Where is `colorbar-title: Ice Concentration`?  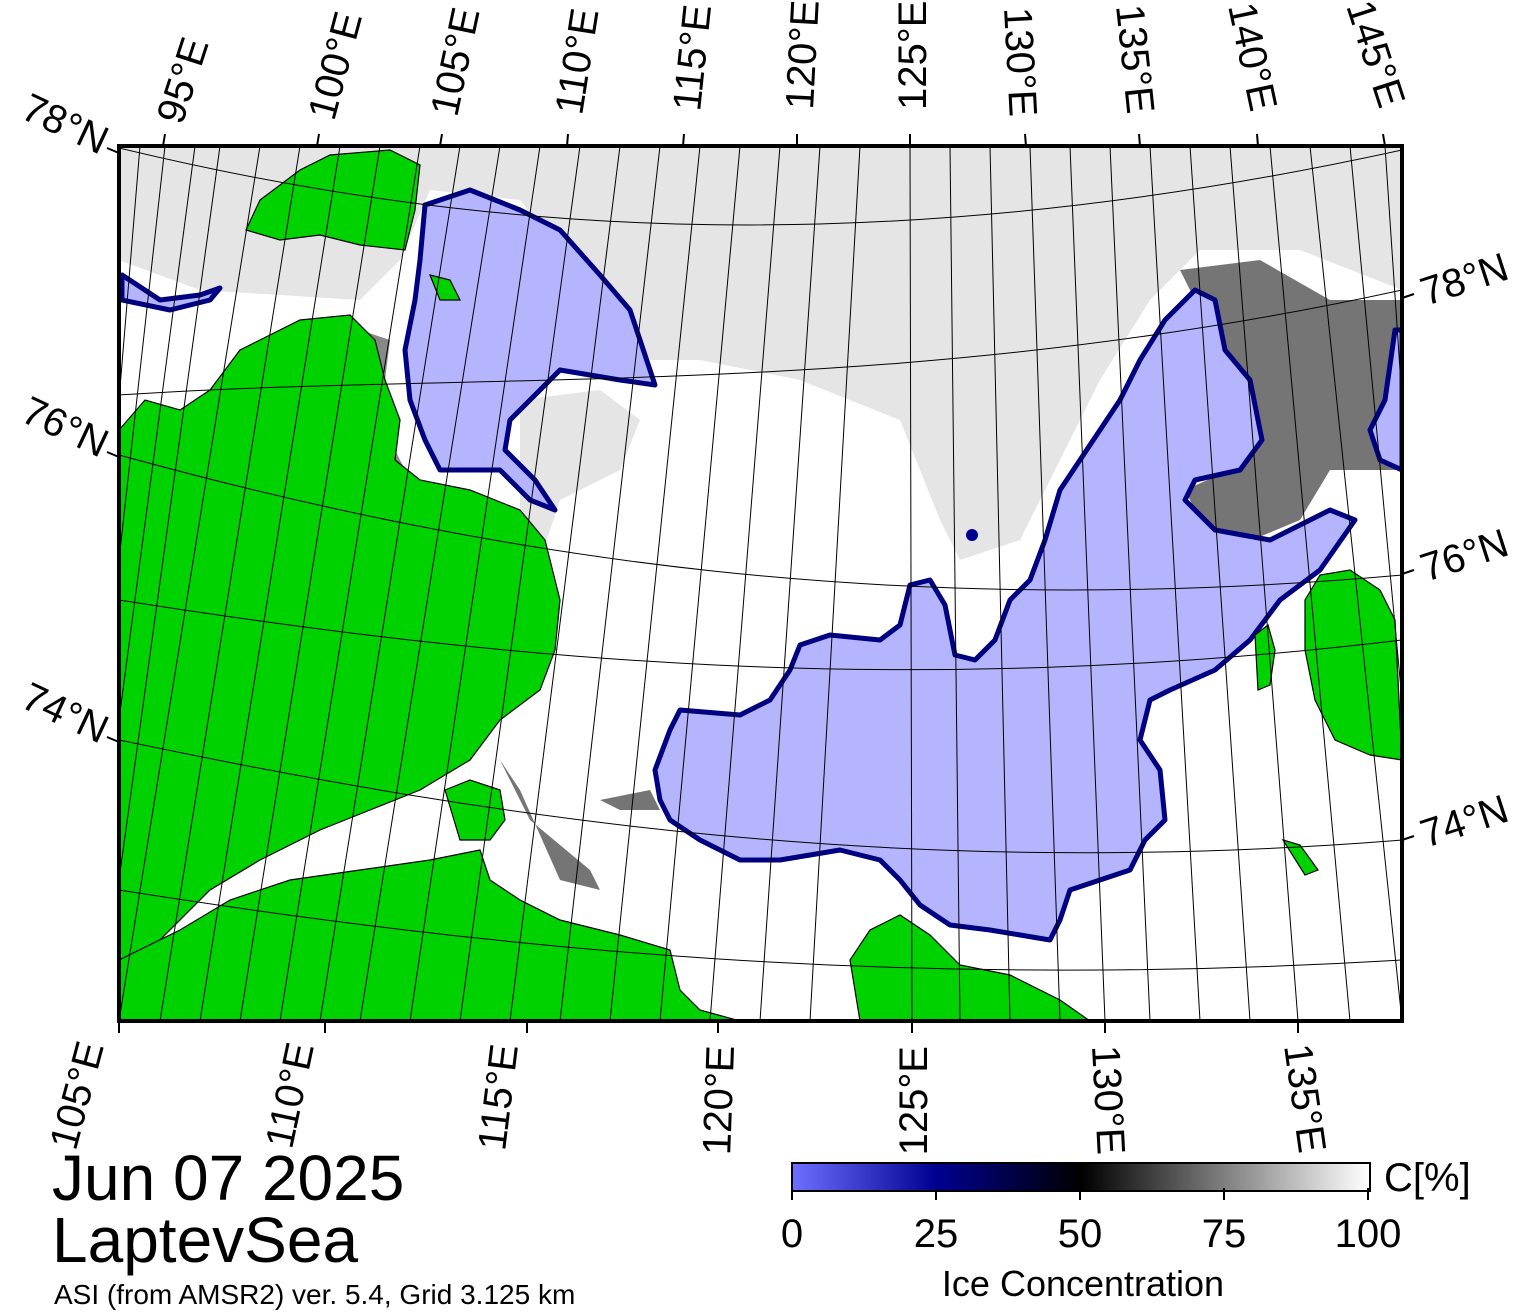
colorbar-title: Ice Concentration is located at coordinates (1083, 1283).